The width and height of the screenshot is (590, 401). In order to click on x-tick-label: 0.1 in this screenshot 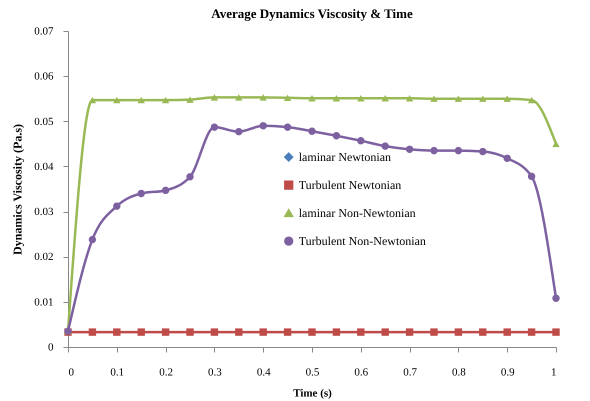, I will do `click(117, 372)`.